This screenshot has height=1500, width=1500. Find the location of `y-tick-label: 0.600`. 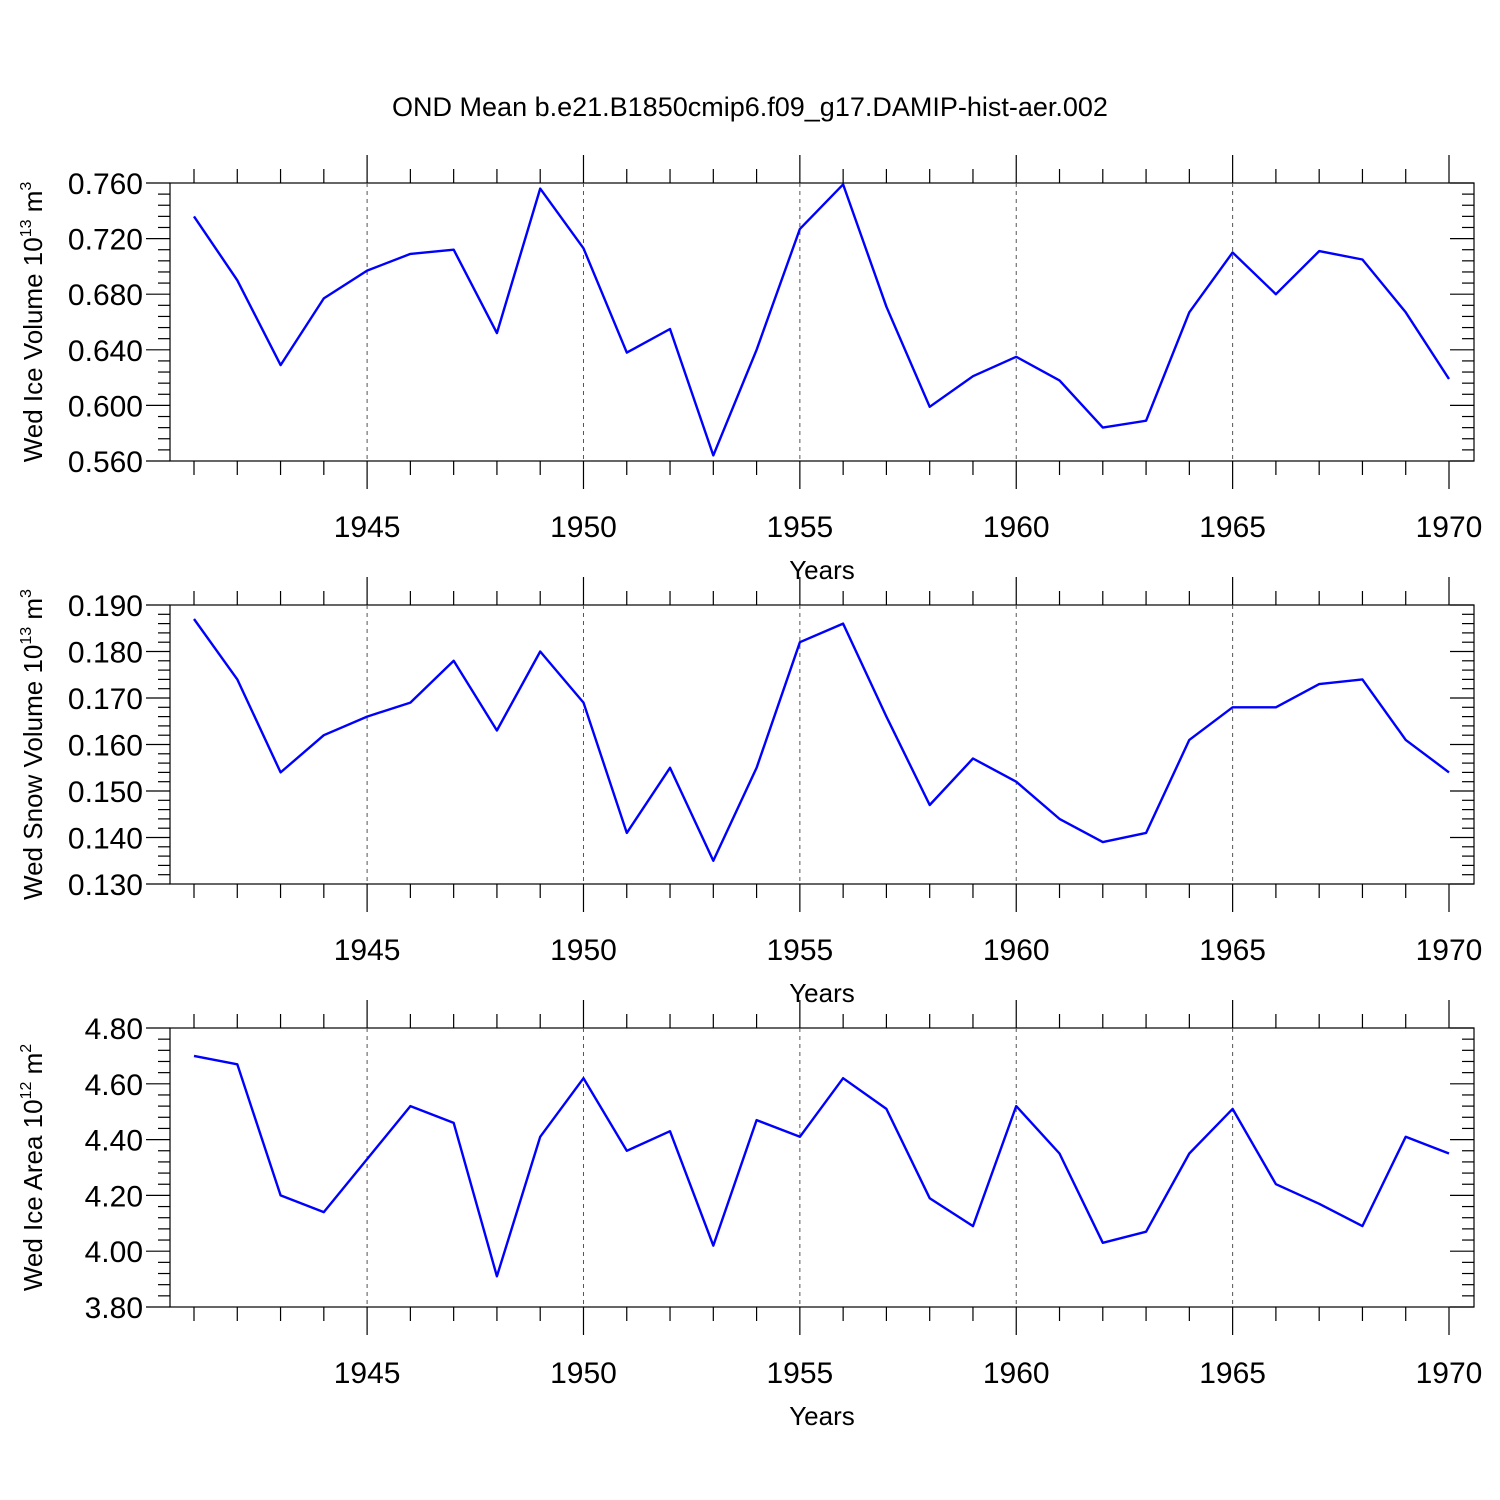

y-tick-label: 0.600 is located at coordinates (105, 406).